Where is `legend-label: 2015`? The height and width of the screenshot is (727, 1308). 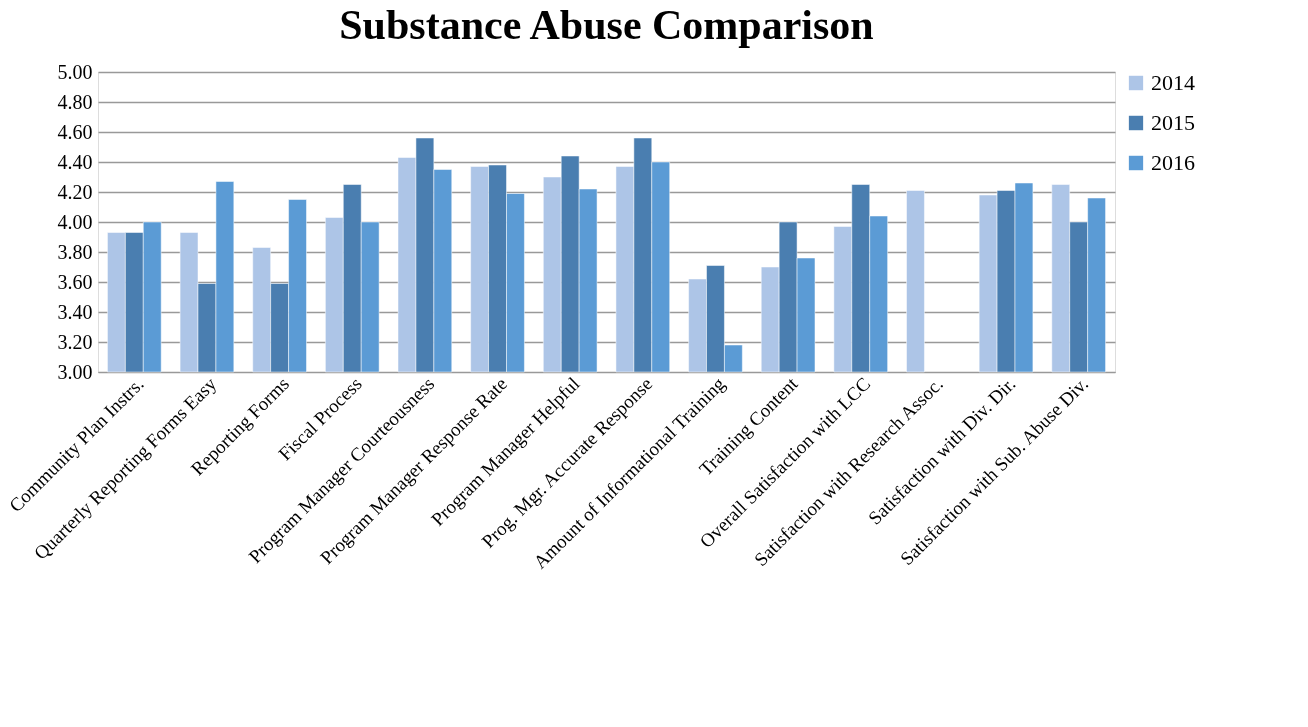
legend-label: 2015 is located at coordinates (1173, 122).